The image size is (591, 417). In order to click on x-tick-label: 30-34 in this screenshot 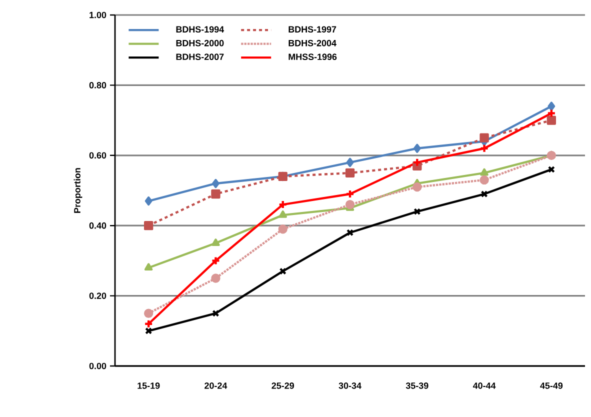, I will do `click(350, 385)`.